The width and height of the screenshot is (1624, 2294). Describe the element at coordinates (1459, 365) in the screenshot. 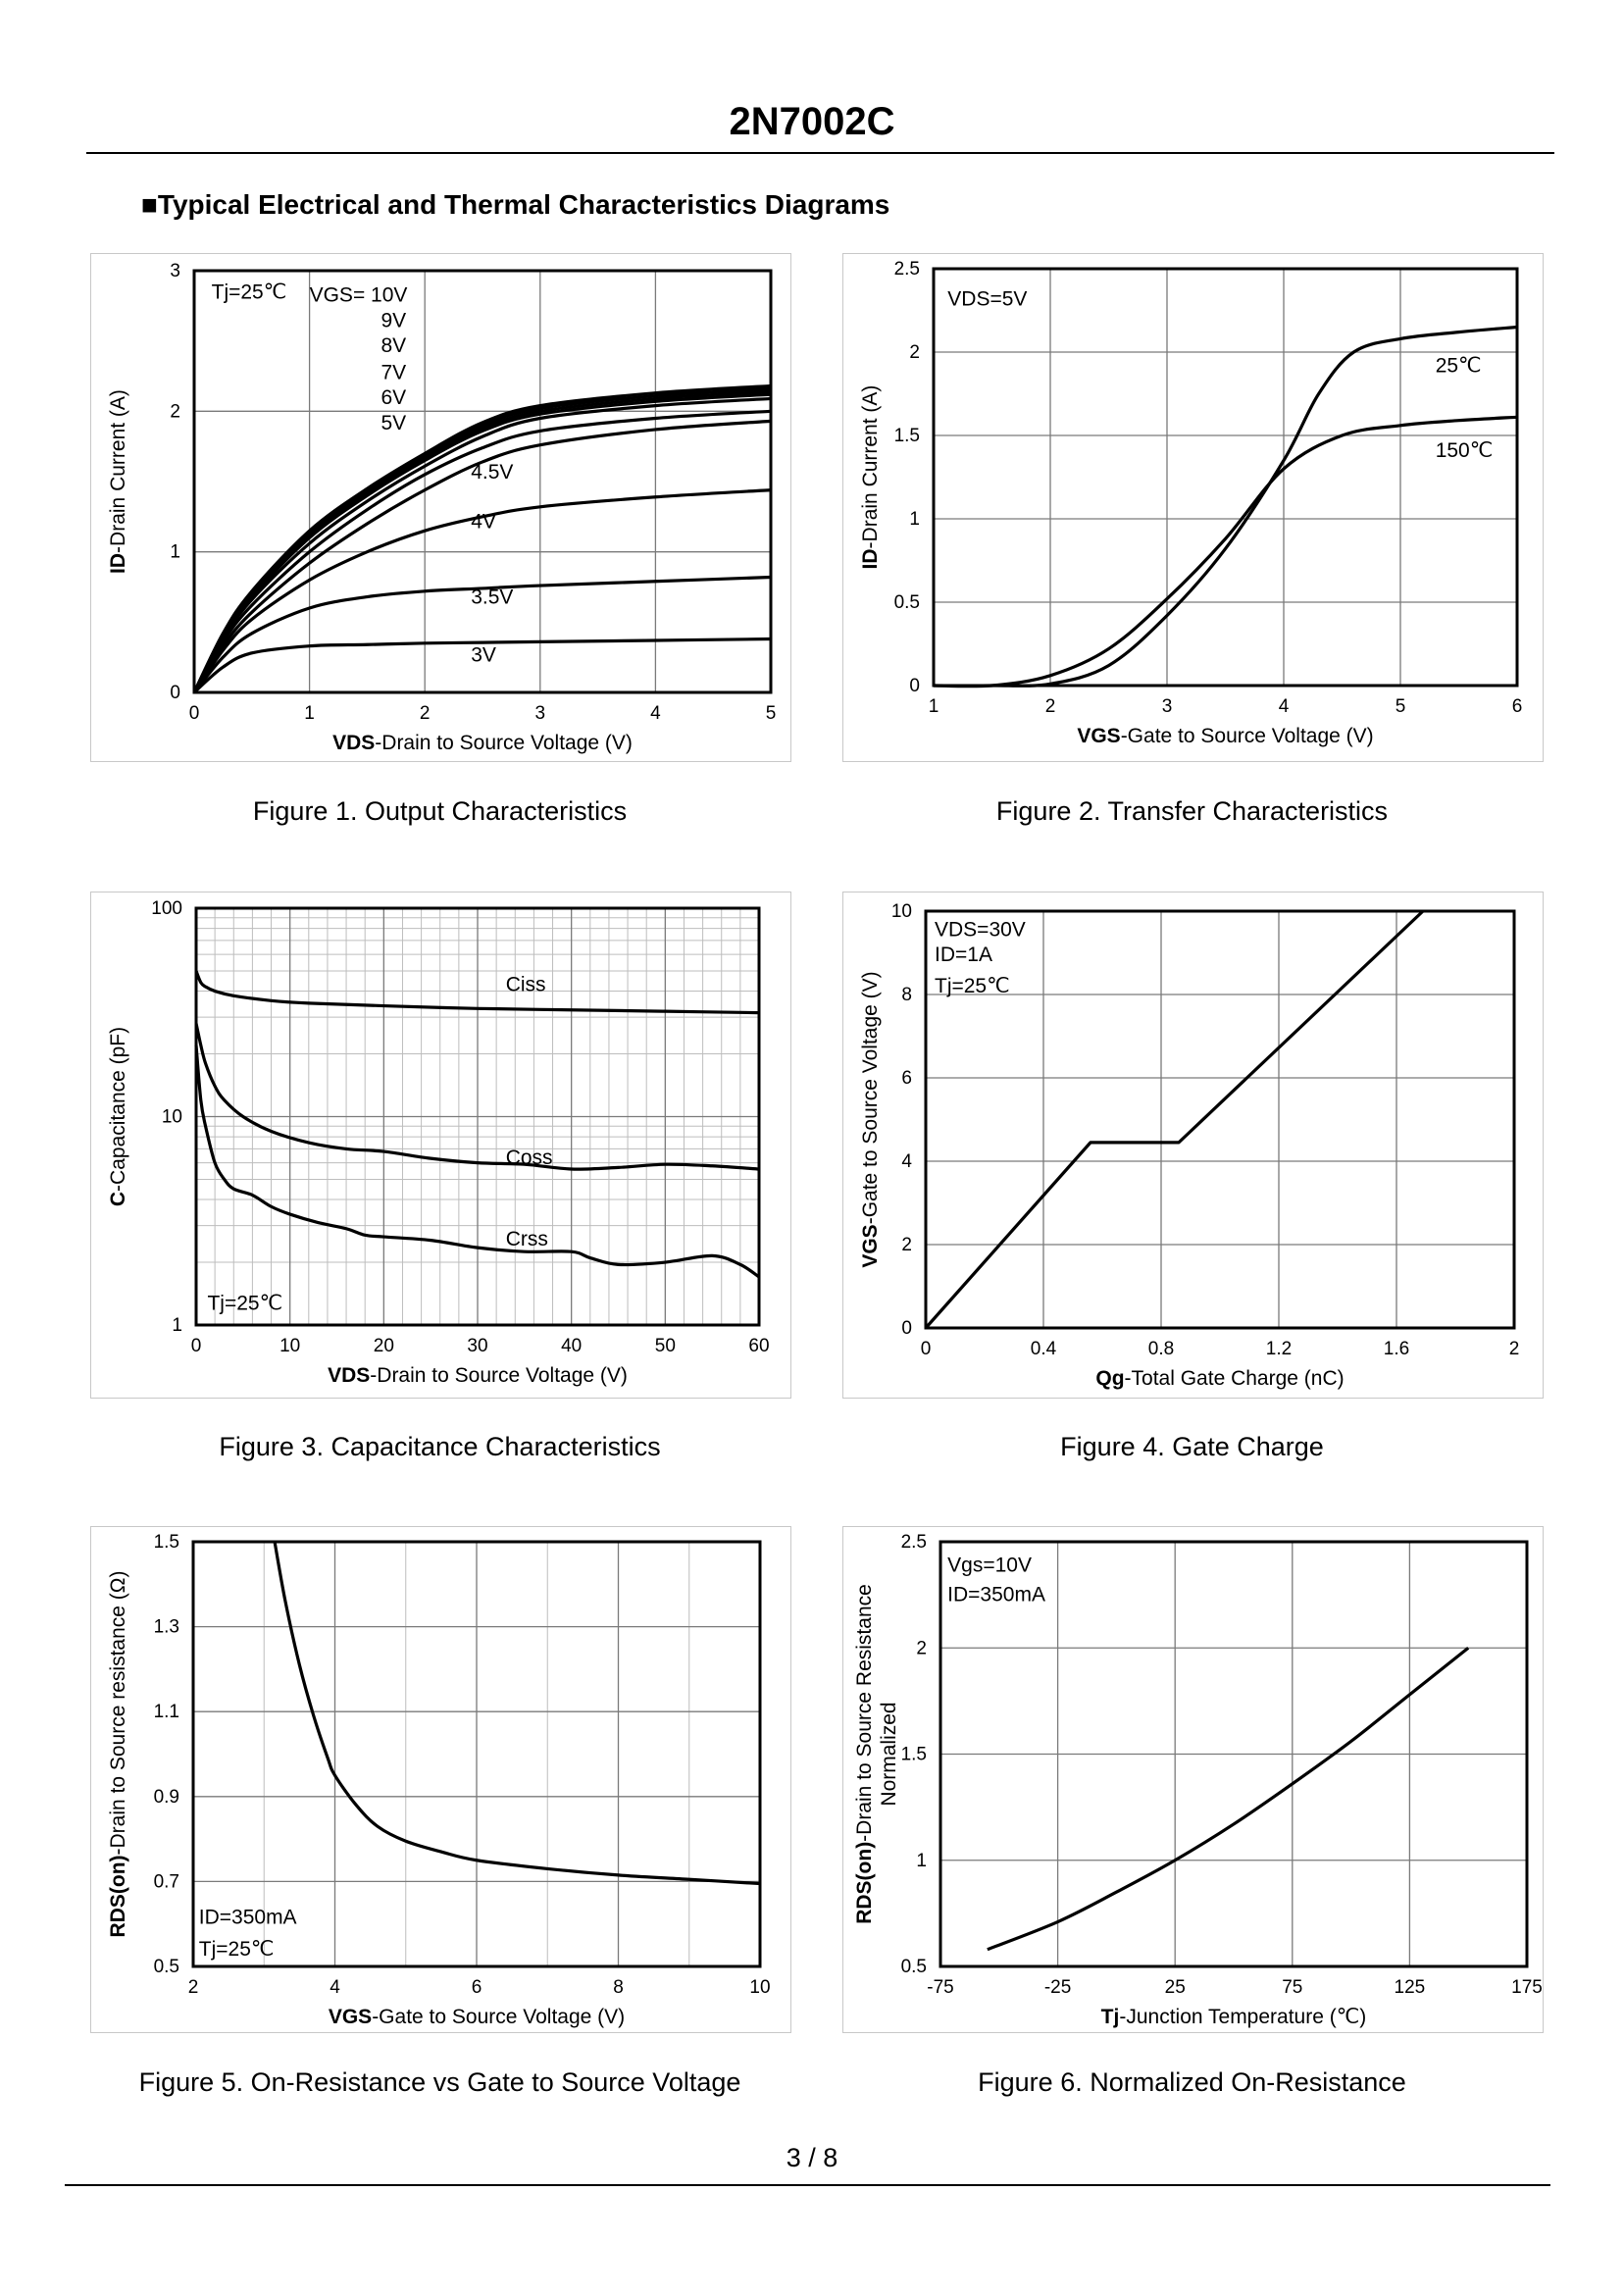

I see `fig2-annotation: 25℃` at that location.